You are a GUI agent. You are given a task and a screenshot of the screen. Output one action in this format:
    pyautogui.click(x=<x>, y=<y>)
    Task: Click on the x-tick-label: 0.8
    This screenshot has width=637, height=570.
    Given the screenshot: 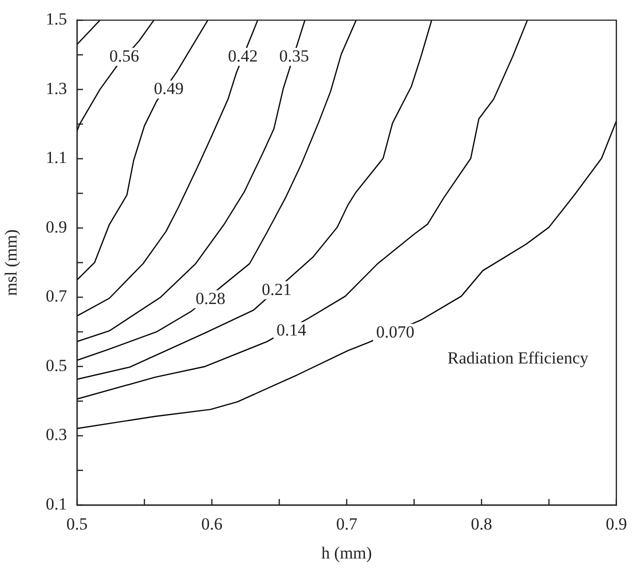 What is the action you would take?
    pyautogui.click(x=481, y=524)
    